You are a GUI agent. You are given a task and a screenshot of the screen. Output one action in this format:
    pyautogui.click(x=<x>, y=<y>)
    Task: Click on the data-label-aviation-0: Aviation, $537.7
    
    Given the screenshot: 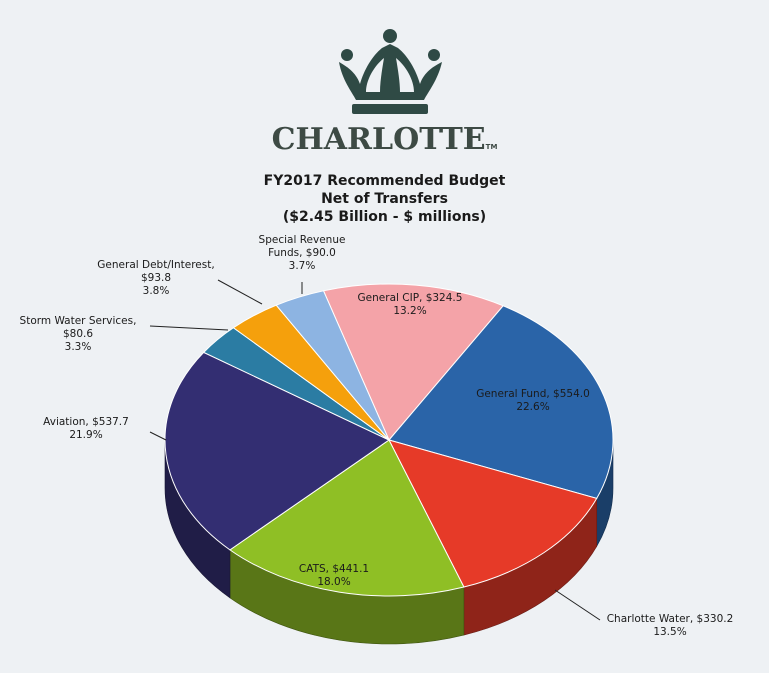 What is the action you would take?
    pyautogui.click(x=86, y=422)
    